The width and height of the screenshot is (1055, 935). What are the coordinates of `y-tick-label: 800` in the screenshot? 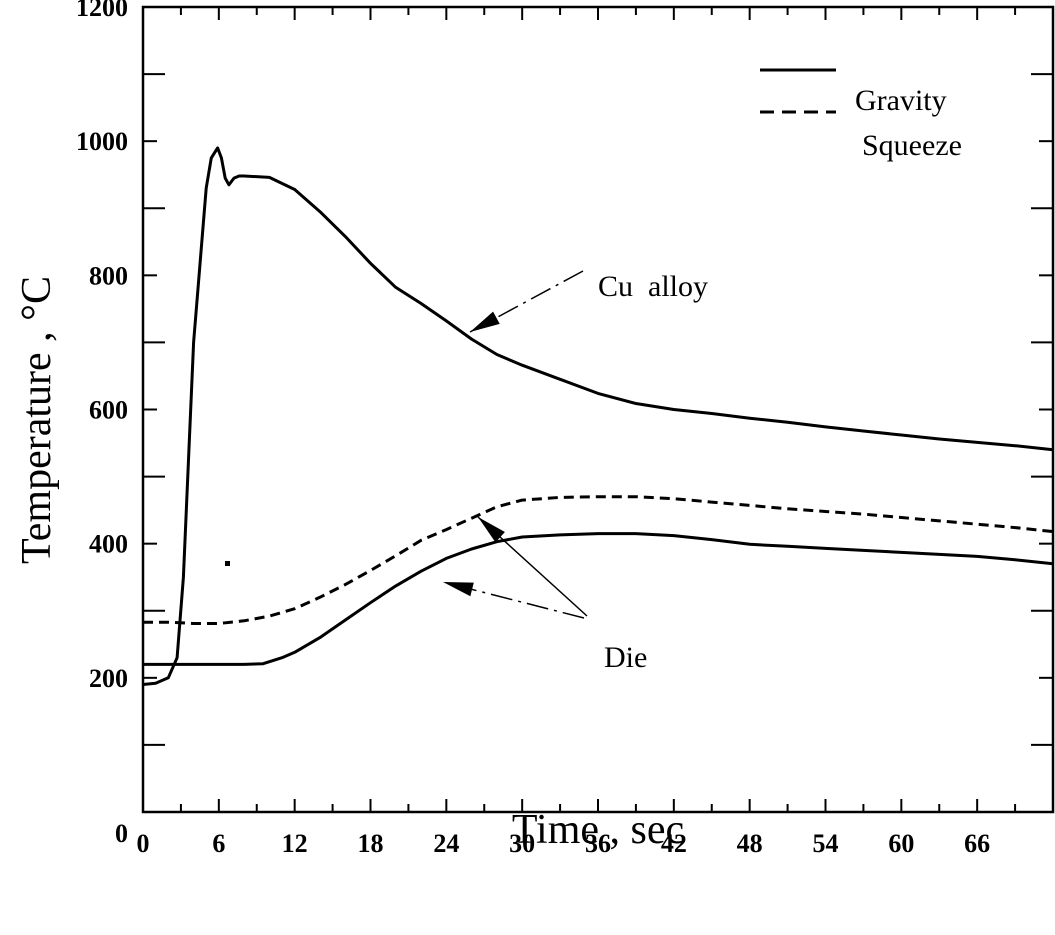 It's located at (108, 275).